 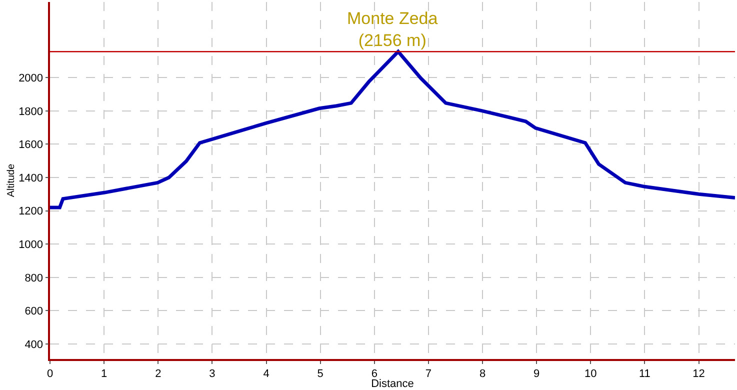 What do you see at coordinates (34, 312) in the screenshot?
I see `y-tick-label: 600` at bounding box center [34, 312].